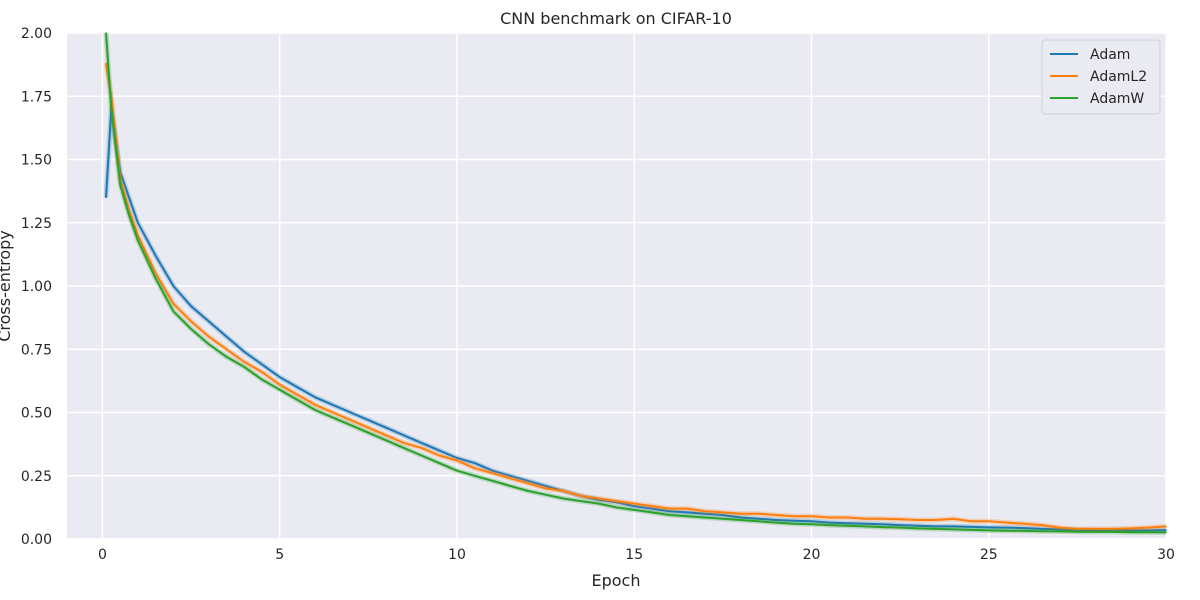 This screenshot has height=600, width=1200. Describe the element at coordinates (1117, 99) in the screenshot. I see `legend-label-adamw: AdamW` at that location.